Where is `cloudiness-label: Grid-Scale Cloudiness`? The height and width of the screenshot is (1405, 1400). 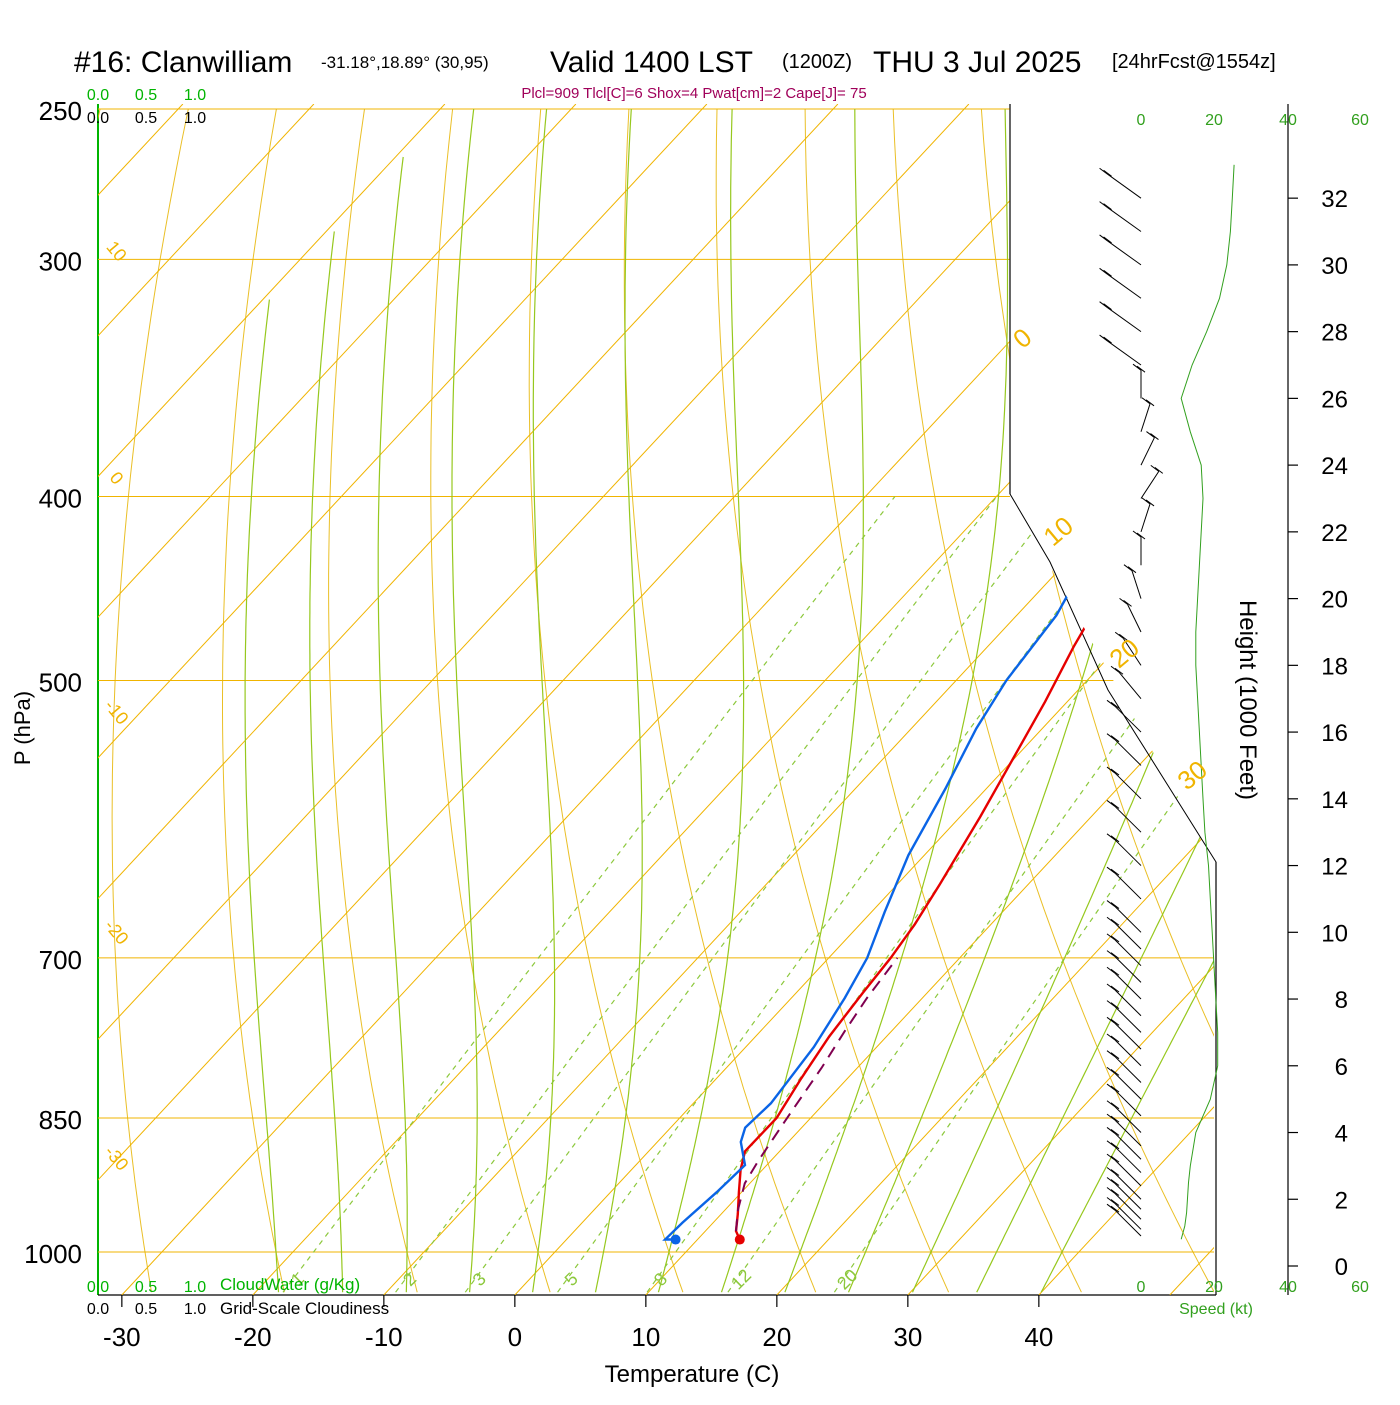 cloudiness-label: Grid-Scale Cloudiness is located at coordinates (304, 1308).